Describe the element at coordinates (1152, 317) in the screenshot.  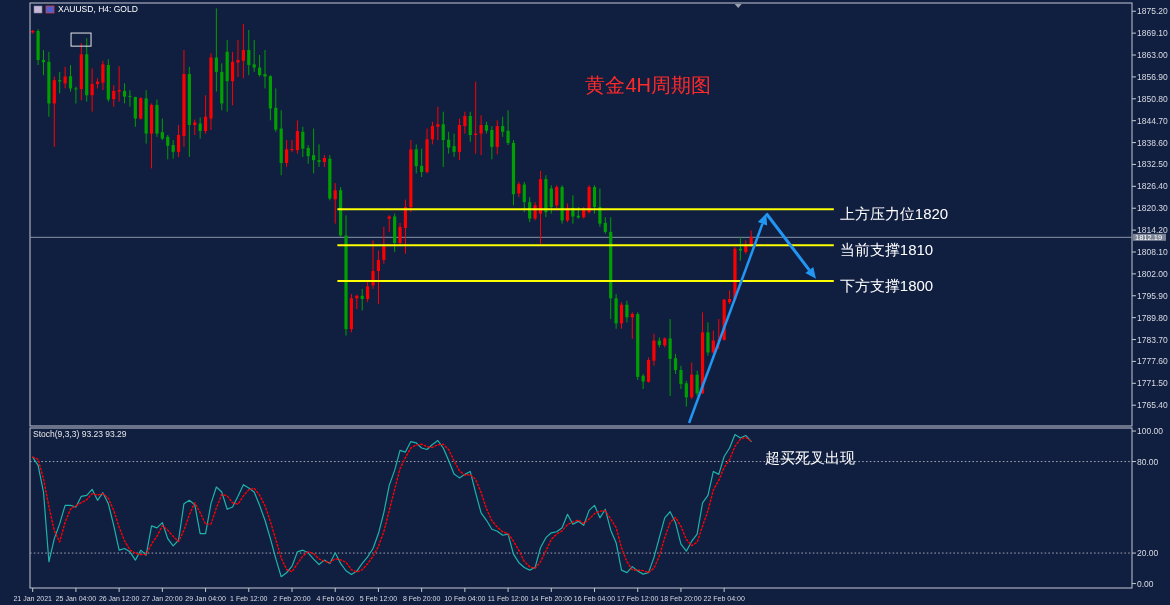
I see `y-tick-label: 1789.80` at that location.